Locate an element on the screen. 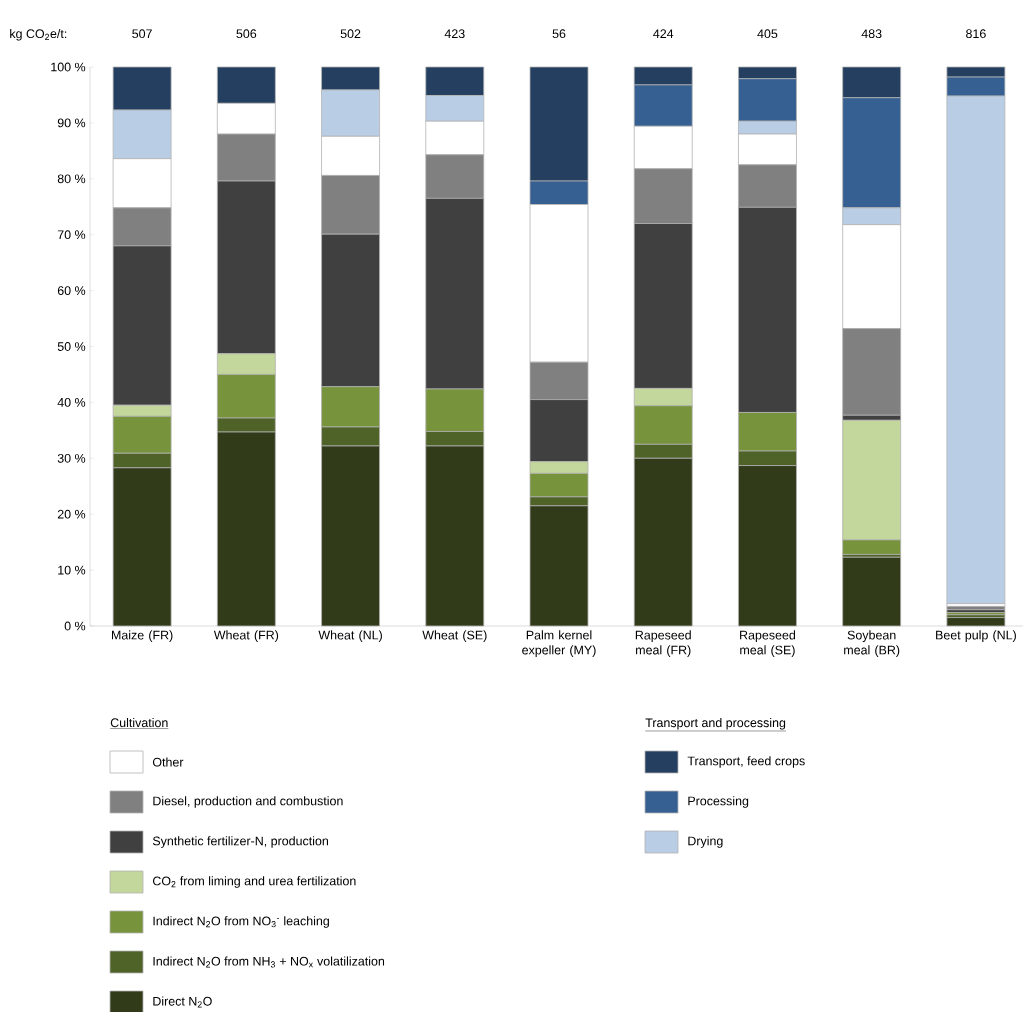  y-tick-label: 80 % is located at coordinates (71, 179).